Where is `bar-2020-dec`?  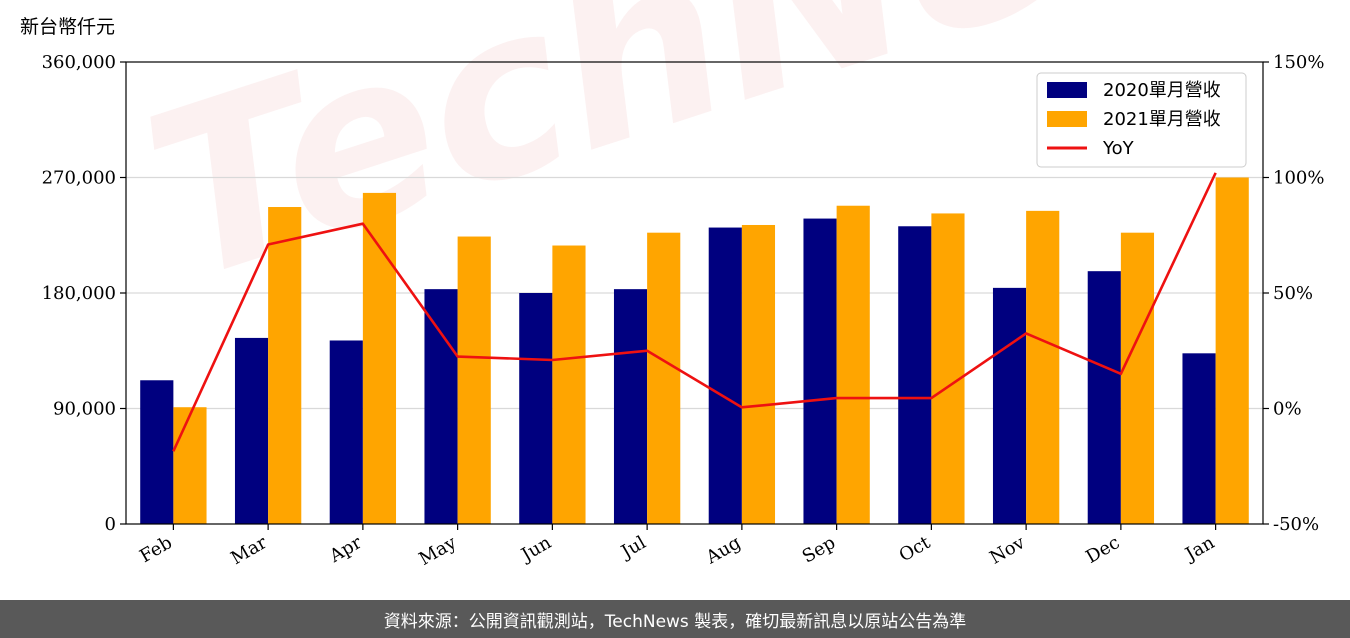
bar-2020-dec is located at coordinates (1104, 397).